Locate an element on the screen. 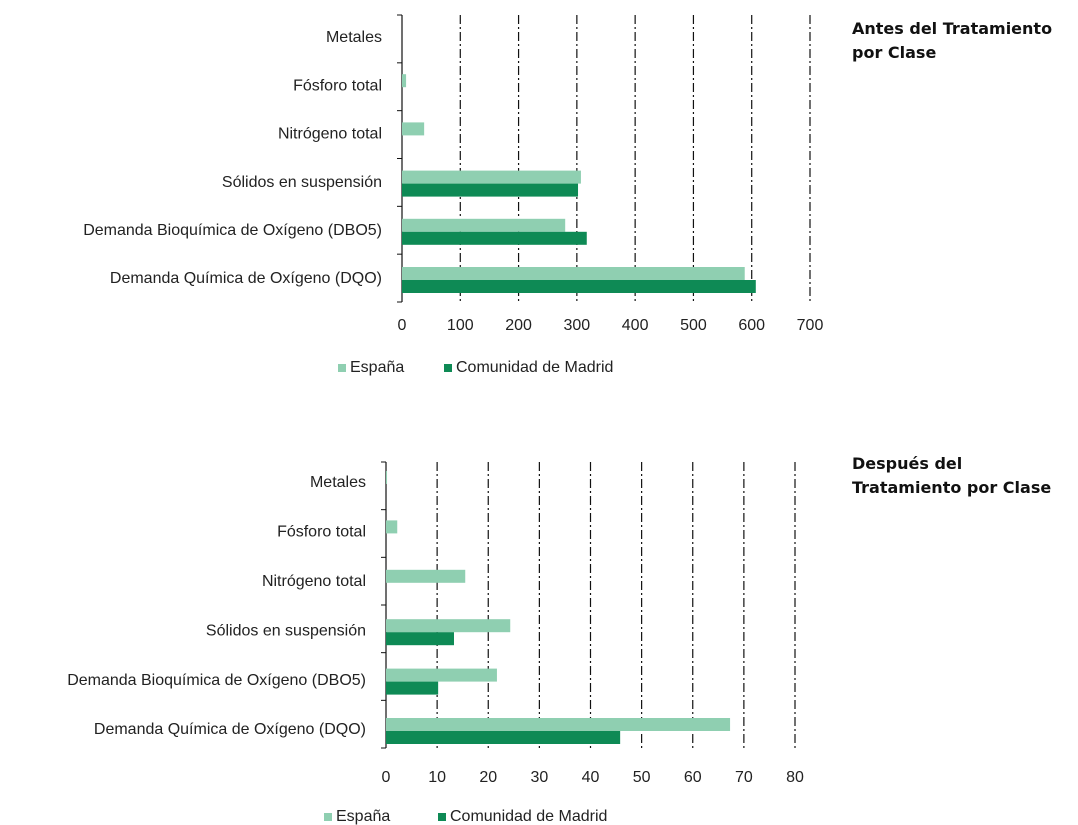 This screenshot has height=825, width=1078. x-tick-label: 500 is located at coordinates (693, 325).